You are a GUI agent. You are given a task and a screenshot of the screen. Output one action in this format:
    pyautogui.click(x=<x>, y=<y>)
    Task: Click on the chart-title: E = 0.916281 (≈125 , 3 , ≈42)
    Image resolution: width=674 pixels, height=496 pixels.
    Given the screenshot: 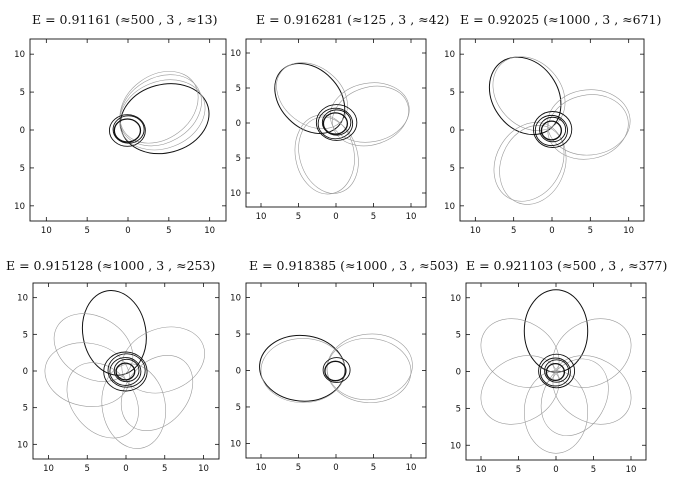 What is the action you would take?
    pyautogui.click(x=353, y=19)
    